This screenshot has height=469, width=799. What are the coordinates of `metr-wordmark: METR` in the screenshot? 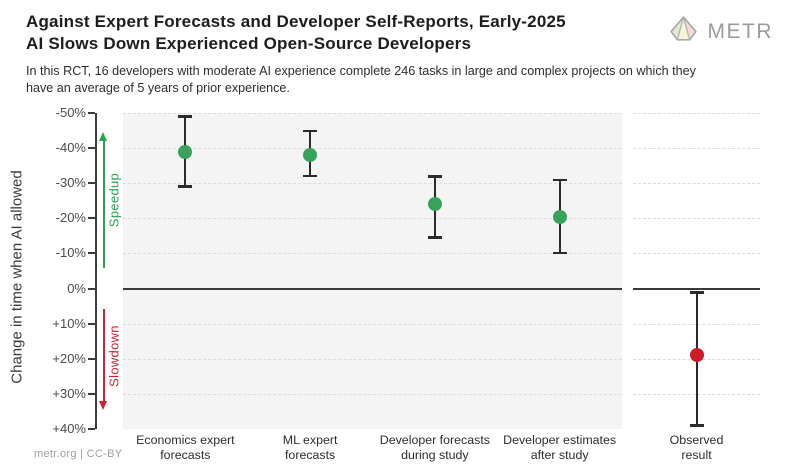 It's located at (740, 31).